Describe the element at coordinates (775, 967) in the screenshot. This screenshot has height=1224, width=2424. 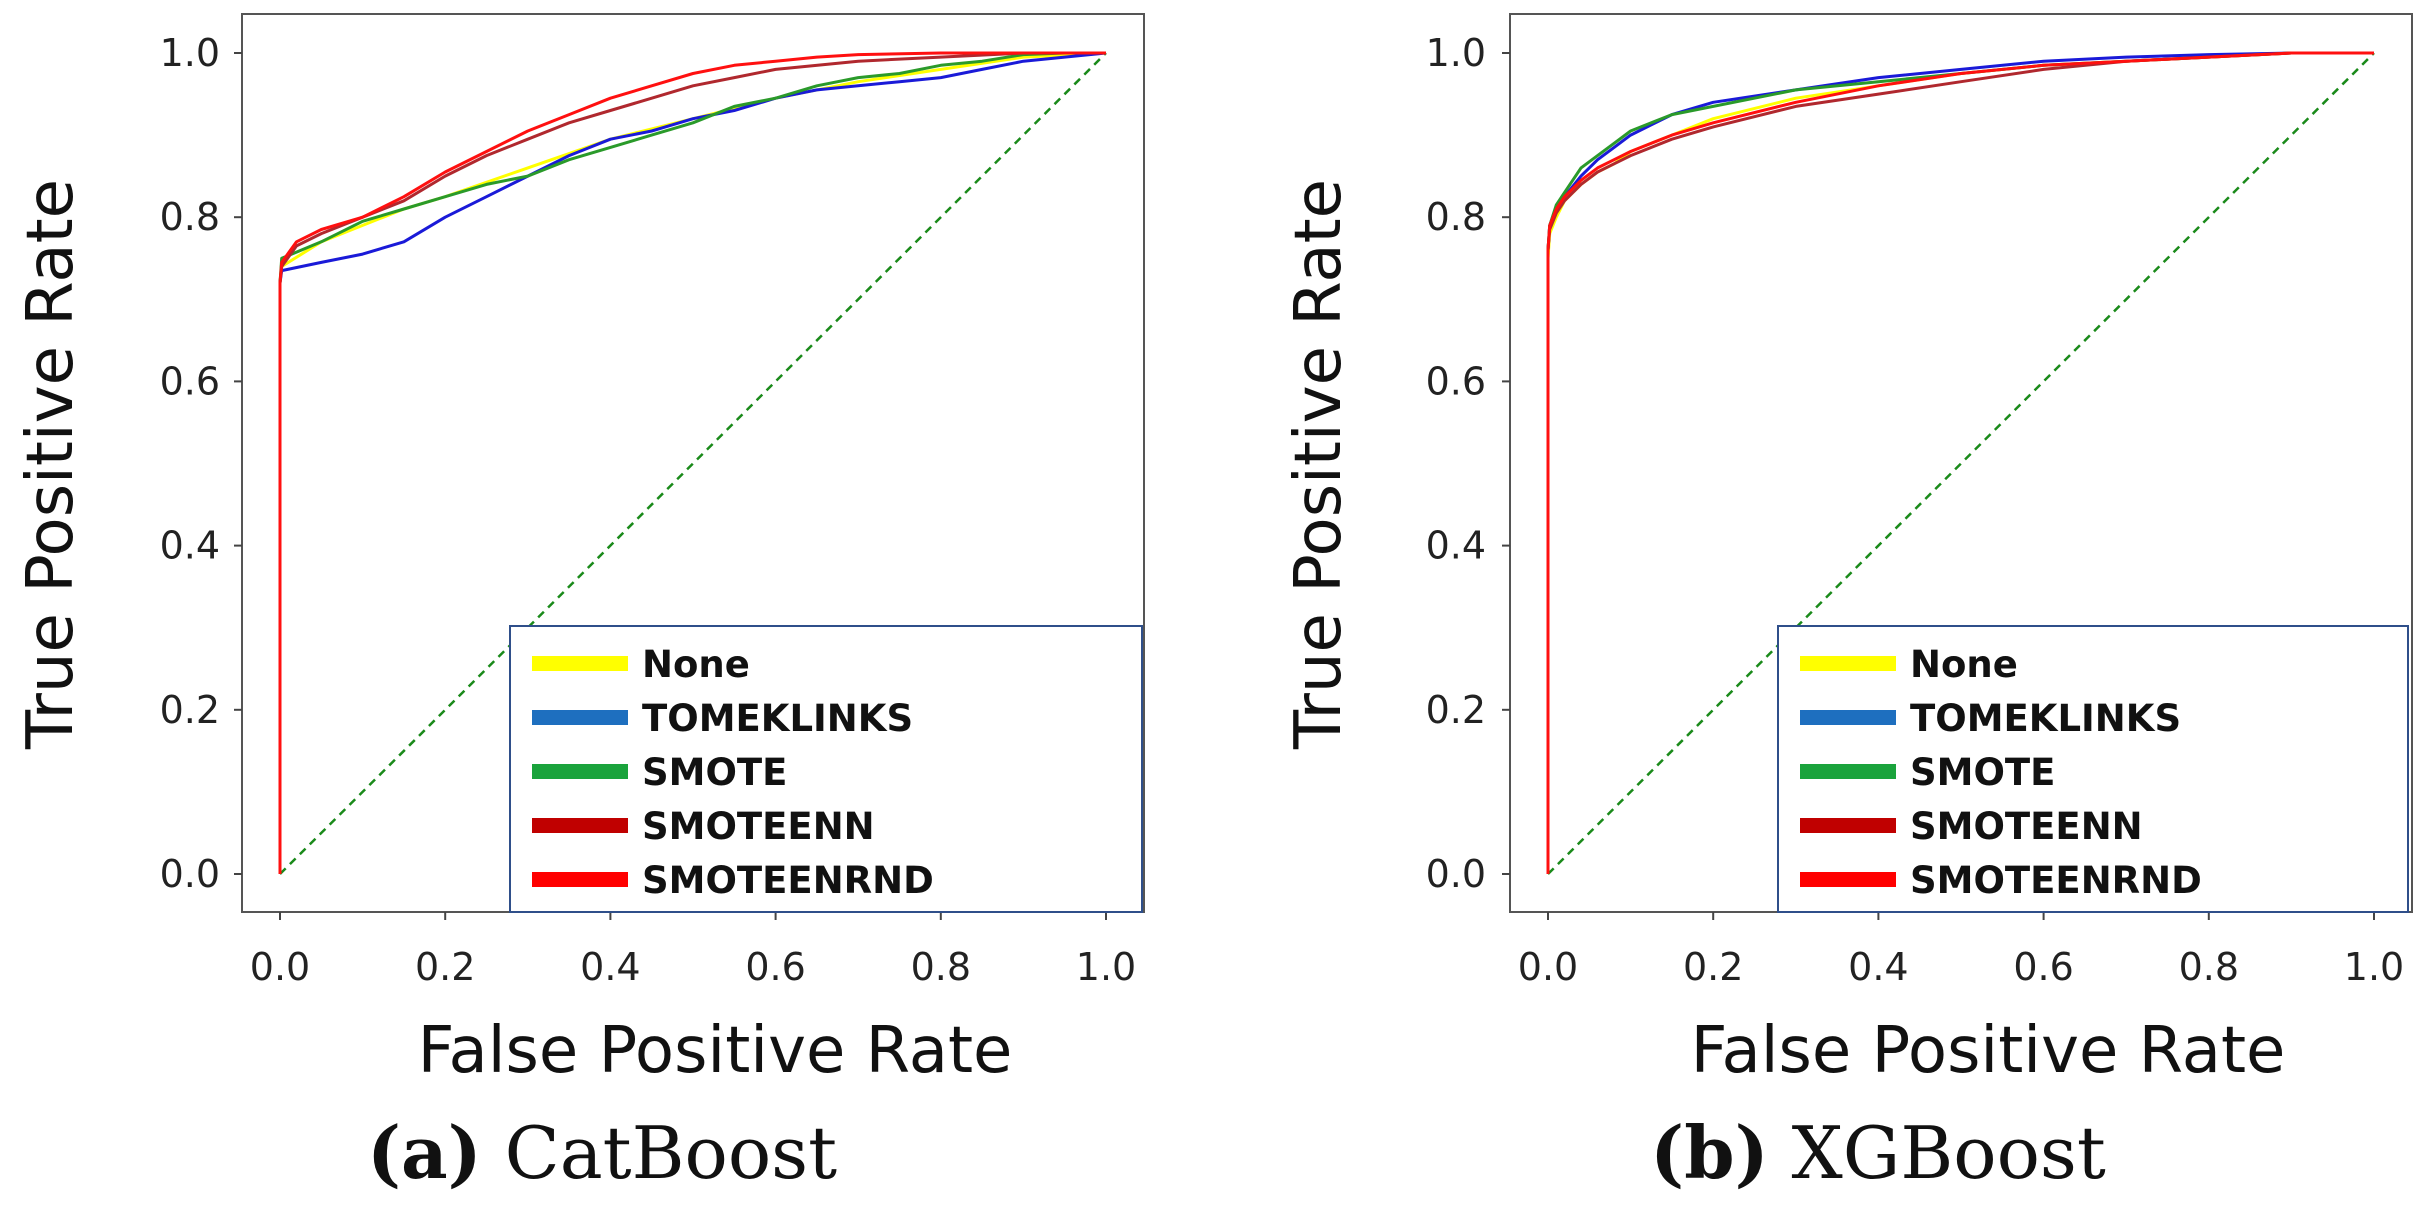
I see `catboost-x-tick-label: 0.6` at that location.